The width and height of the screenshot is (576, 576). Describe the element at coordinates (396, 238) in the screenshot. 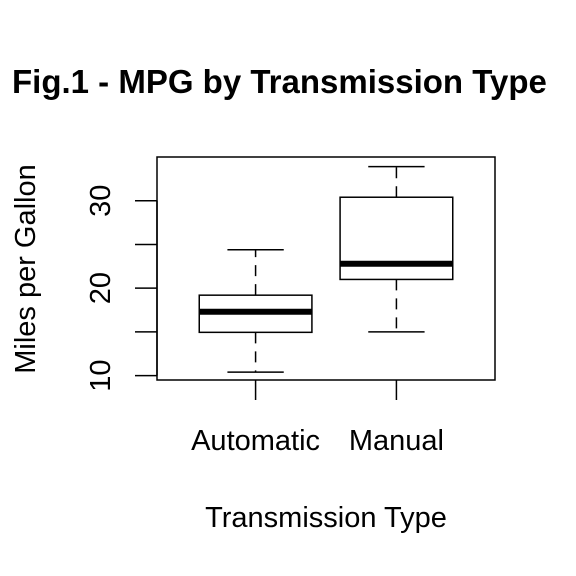

I see `box-iqr` at that location.